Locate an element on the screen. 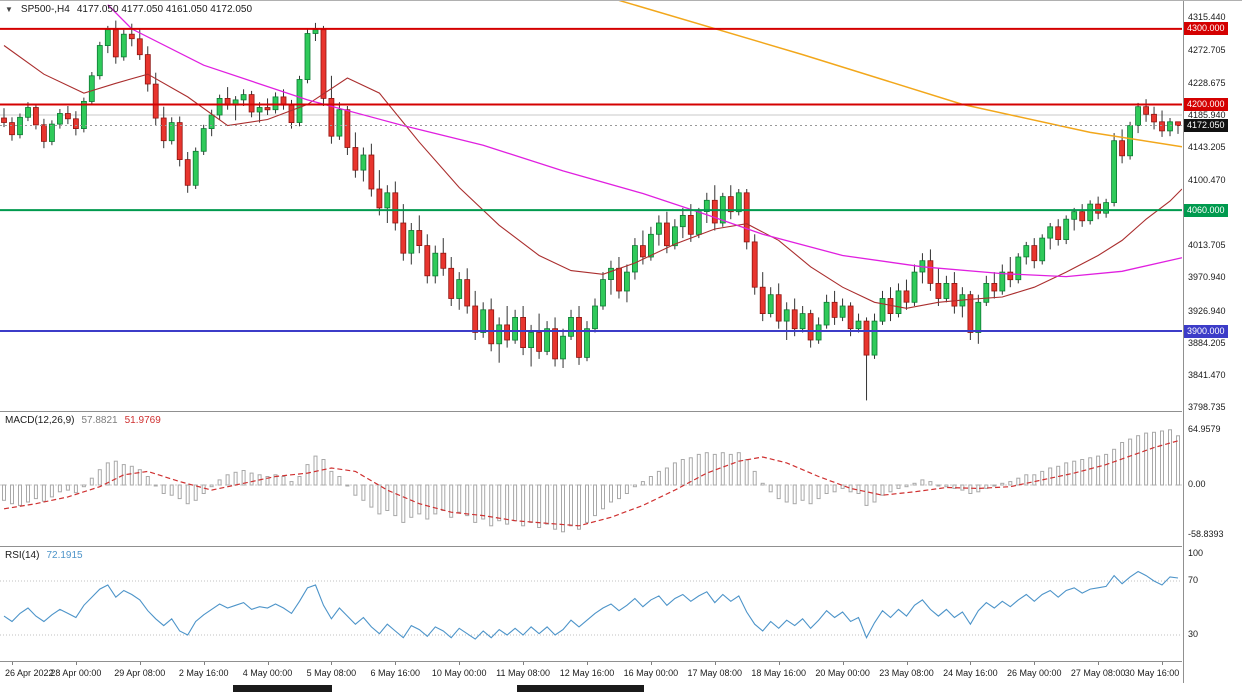  time-axis-label: 23 May 08:00 is located at coordinates (906, 673).